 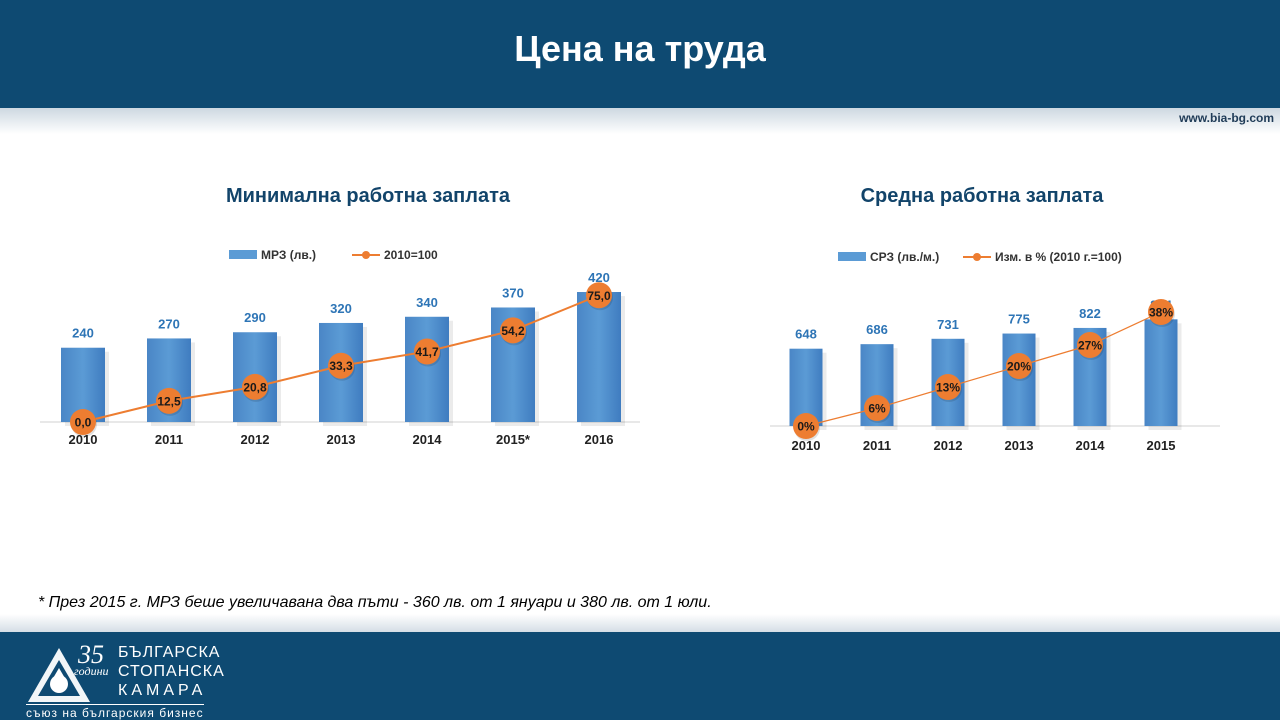 I want to click on bar-value-label: 240, so click(x=83, y=333).